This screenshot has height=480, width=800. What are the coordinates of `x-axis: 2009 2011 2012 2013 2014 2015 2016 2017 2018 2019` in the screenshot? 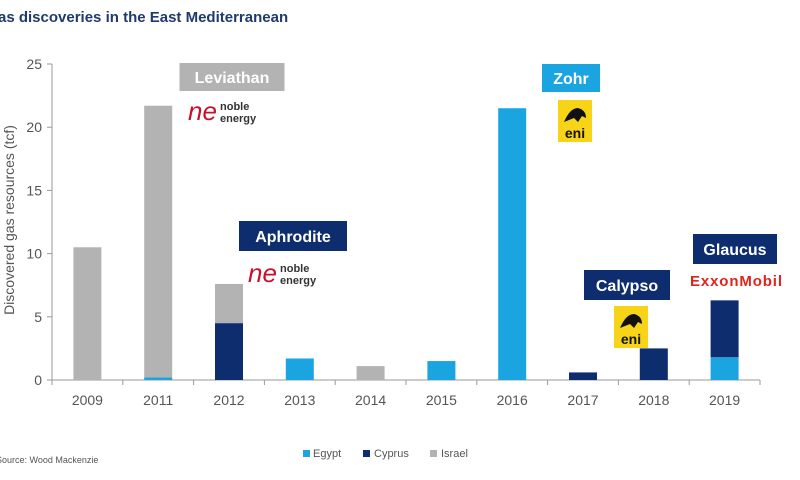 It's located at (406, 393).